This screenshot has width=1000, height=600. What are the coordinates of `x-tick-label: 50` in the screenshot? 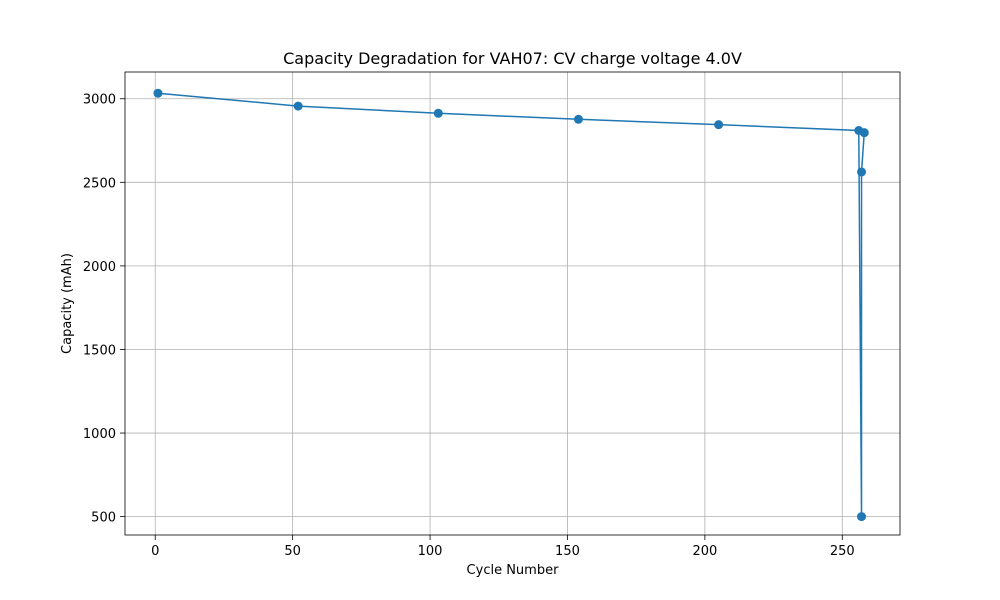 It's located at (292, 551).